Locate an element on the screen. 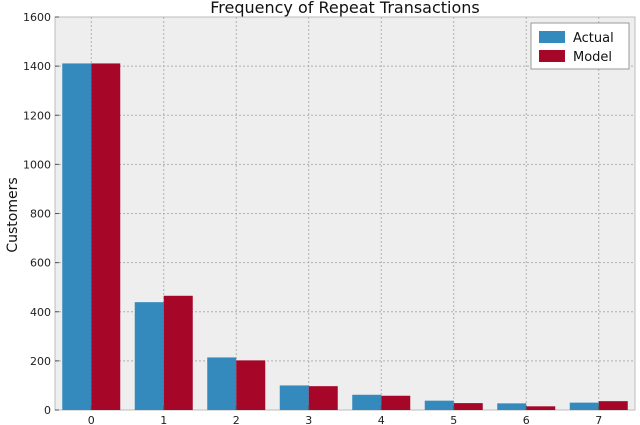 Image resolution: width=640 pixels, height=425 pixels. y-axis-ticks: 0 200 400 600 800 1000 1200 1400 1600 is located at coordinates (41, 214).